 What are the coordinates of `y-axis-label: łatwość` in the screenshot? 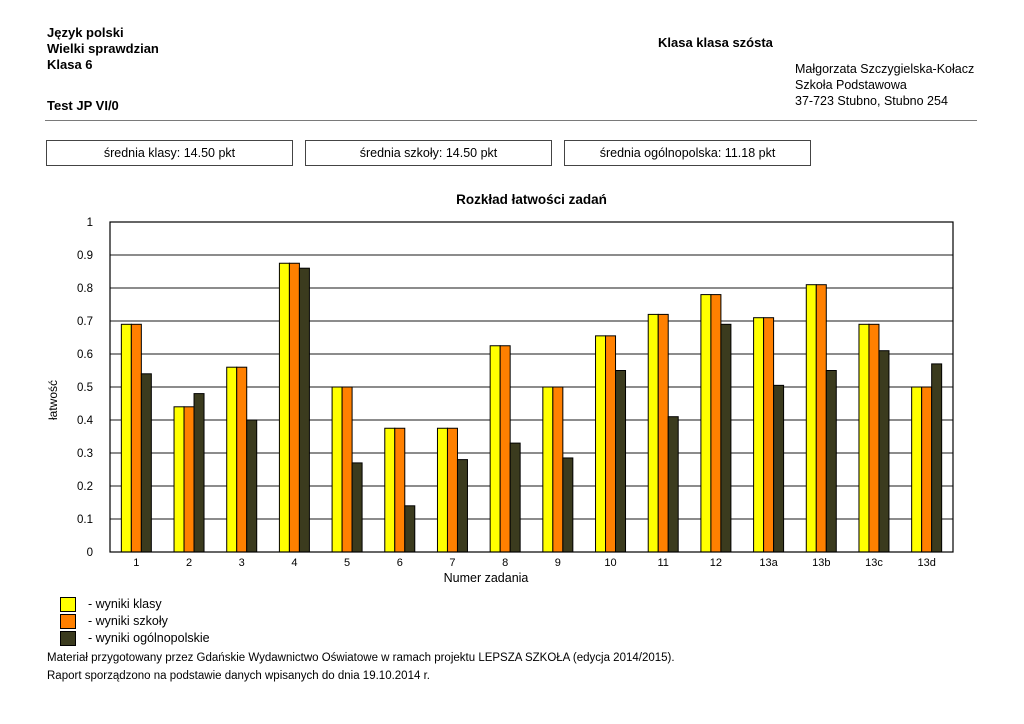 It's located at (53, 400).